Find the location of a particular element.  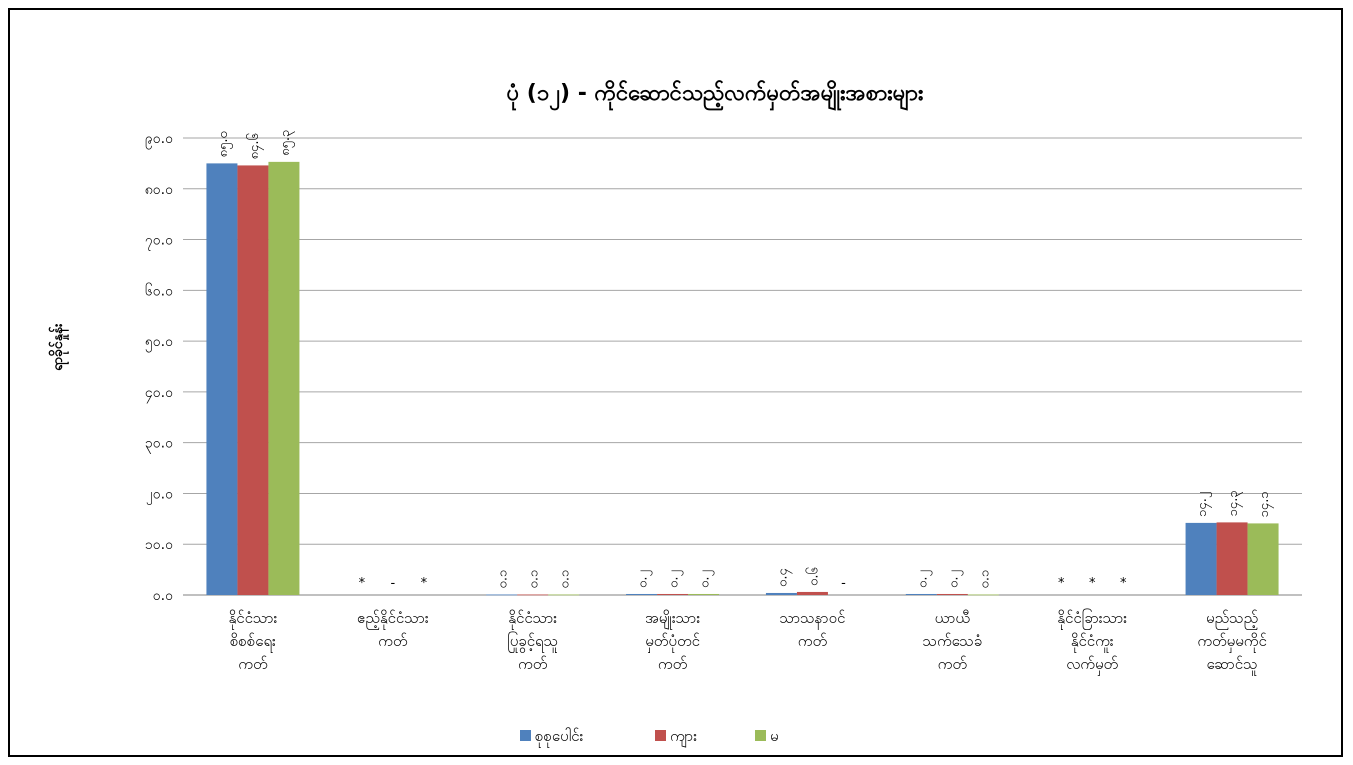

legend-label: စုစုပေါင်း is located at coordinates (559, 737).